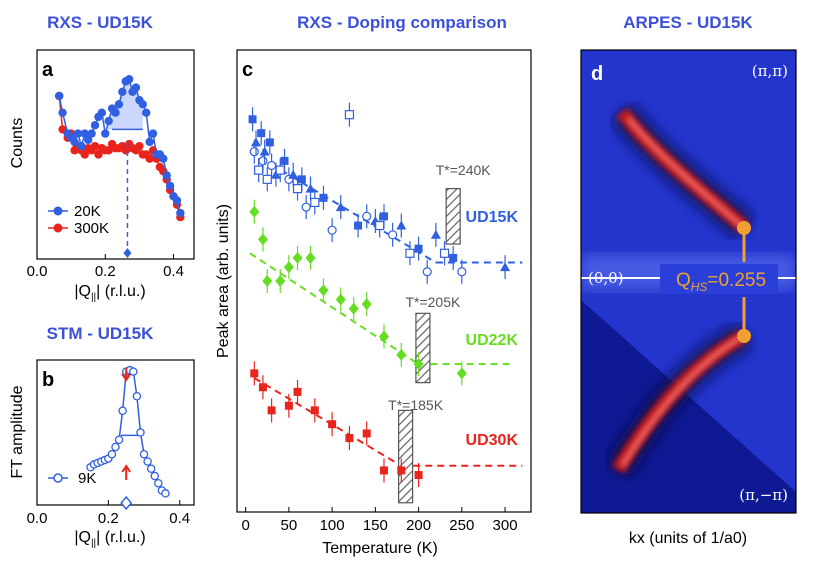 The height and width of the screenshot is (575, 829). What do you see at coordinates (505, 525) in the screenshot?
I see `c-xtick-label: 300` at bounding box center [505, 525].